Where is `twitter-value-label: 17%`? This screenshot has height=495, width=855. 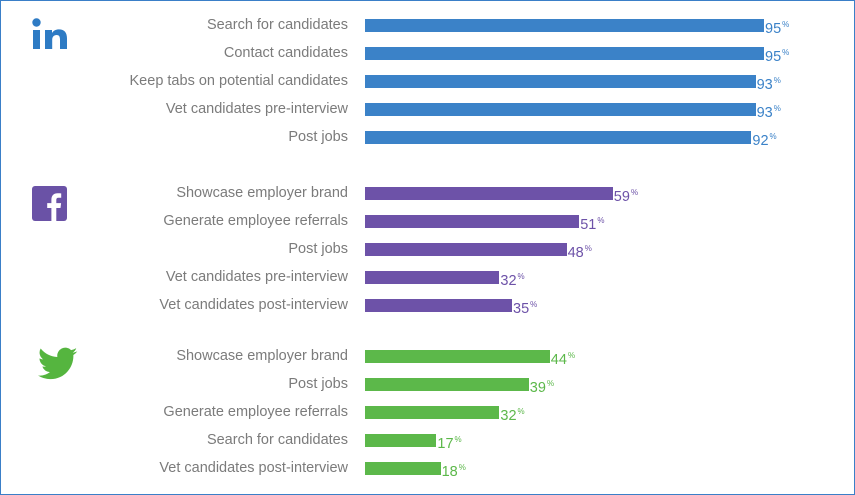 twitter-value-label: 17% is located at coordinates (449, 442).